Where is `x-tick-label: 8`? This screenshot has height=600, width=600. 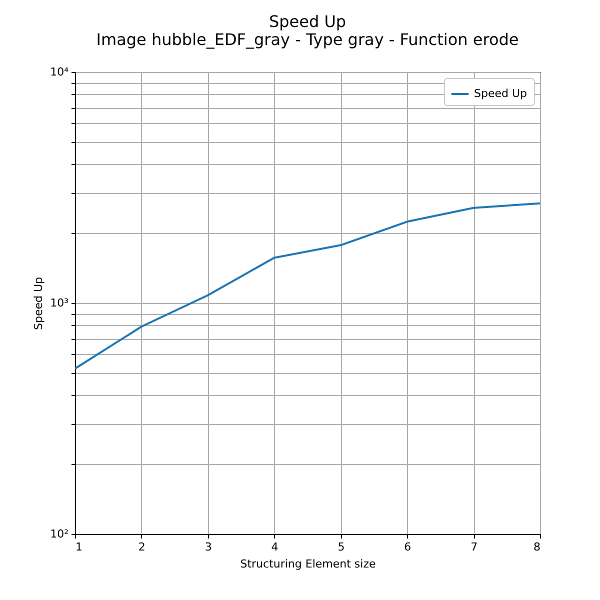 x-tick-label: 8 is located at coordinates (537, 547).